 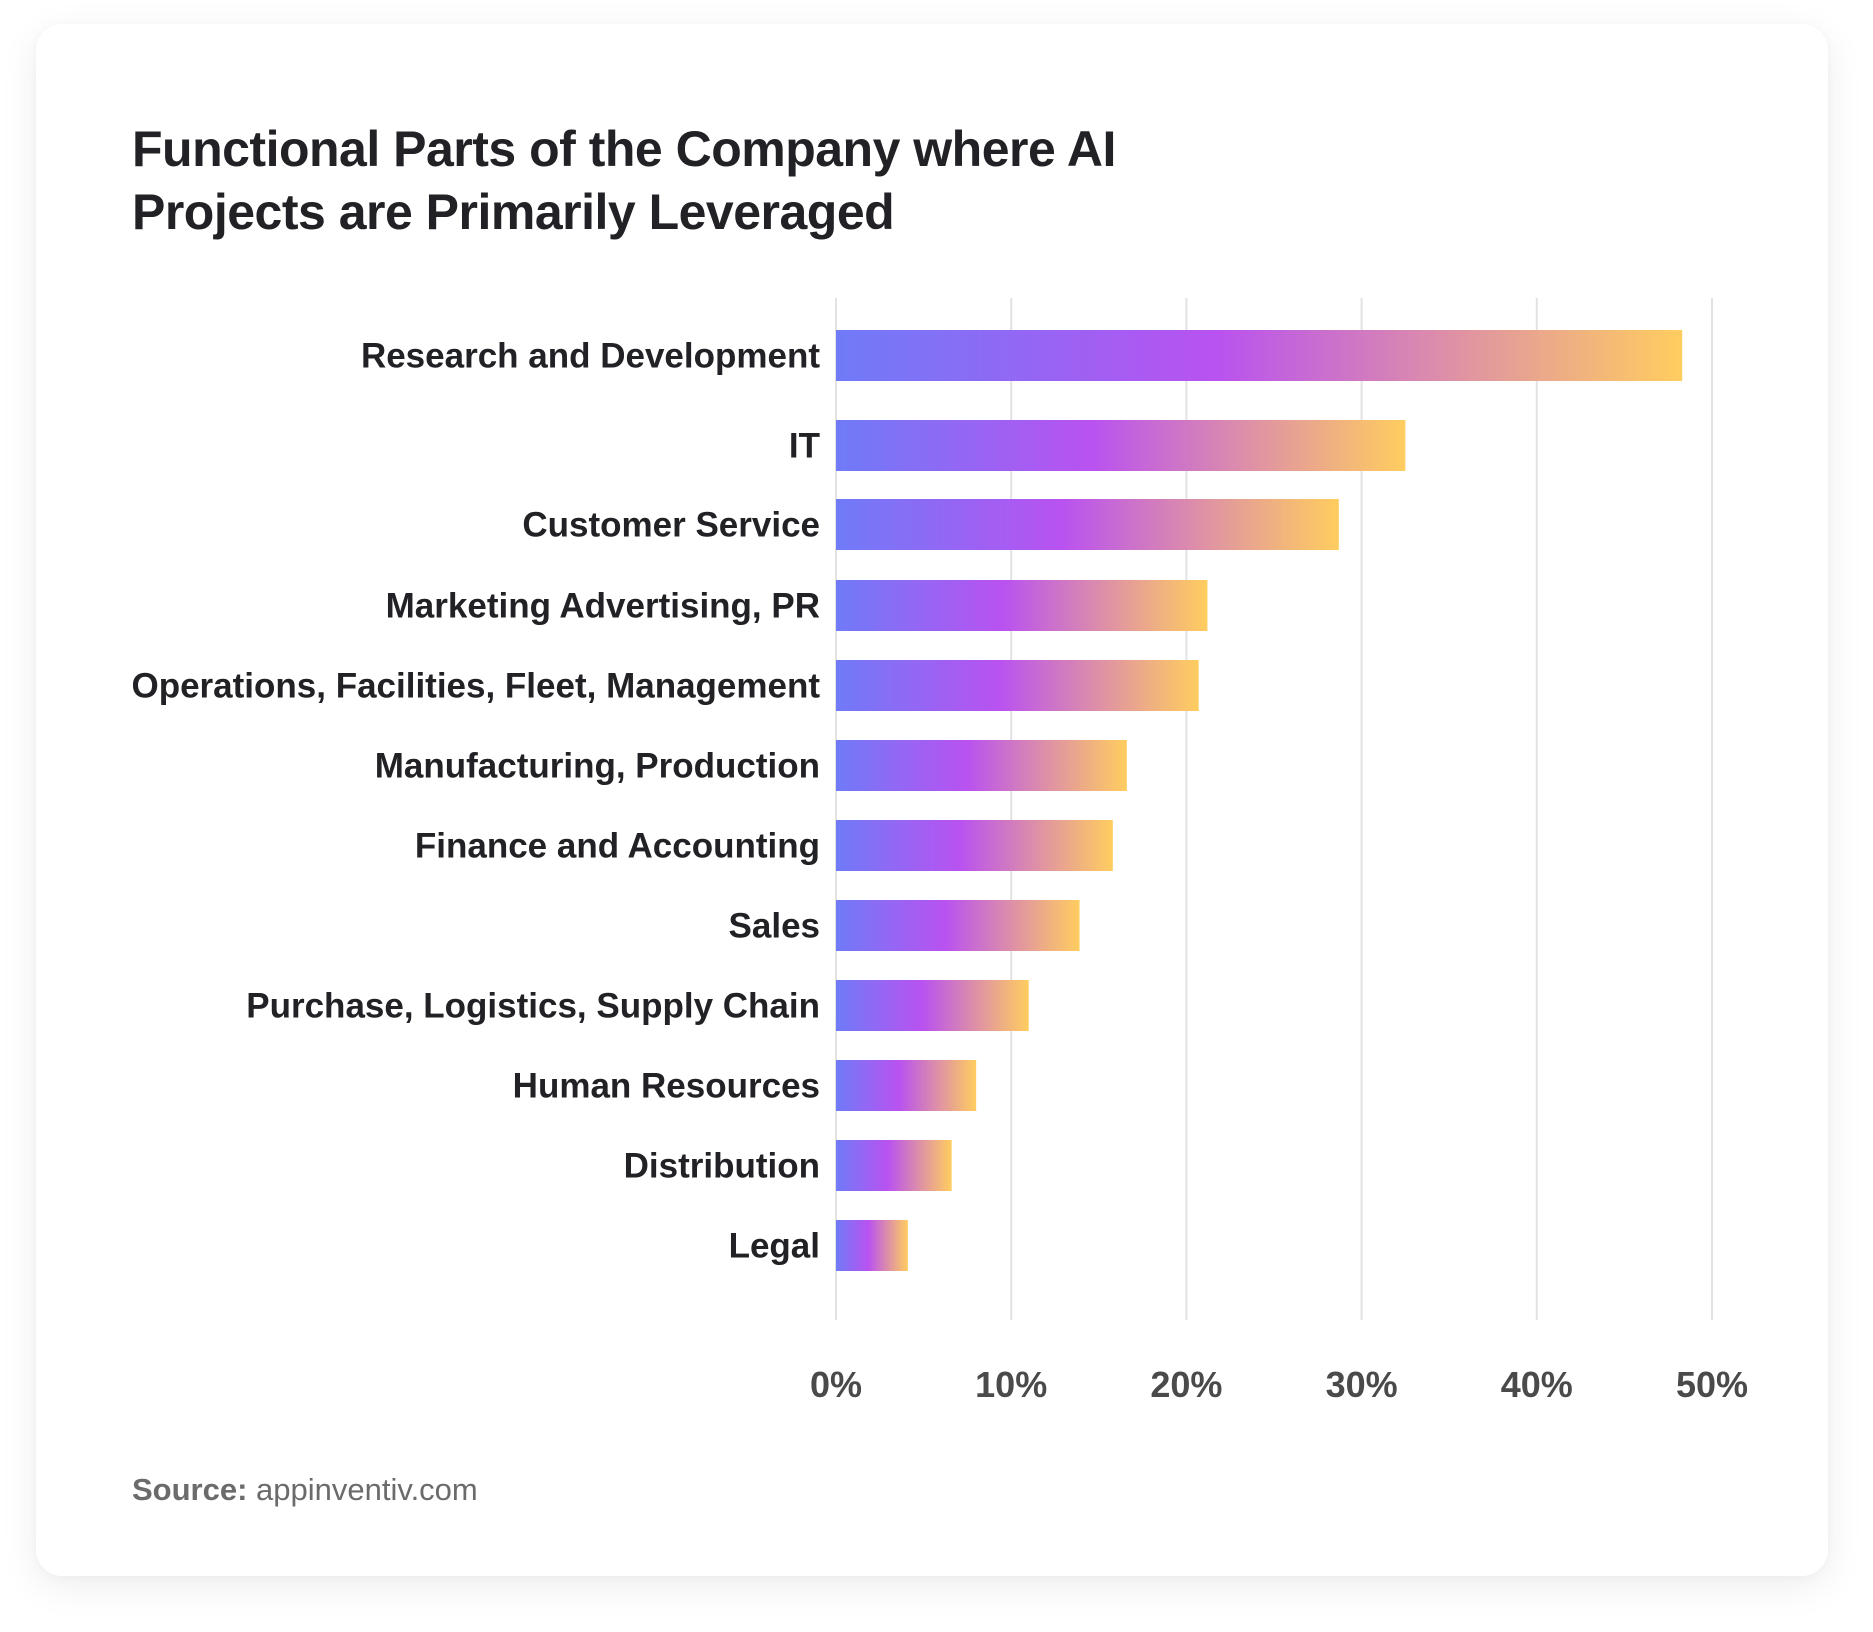 What do you see at coordinates (671, 525) in the screenshot?
I see `category-label: Customer Service` at bounding box center [671, 525].